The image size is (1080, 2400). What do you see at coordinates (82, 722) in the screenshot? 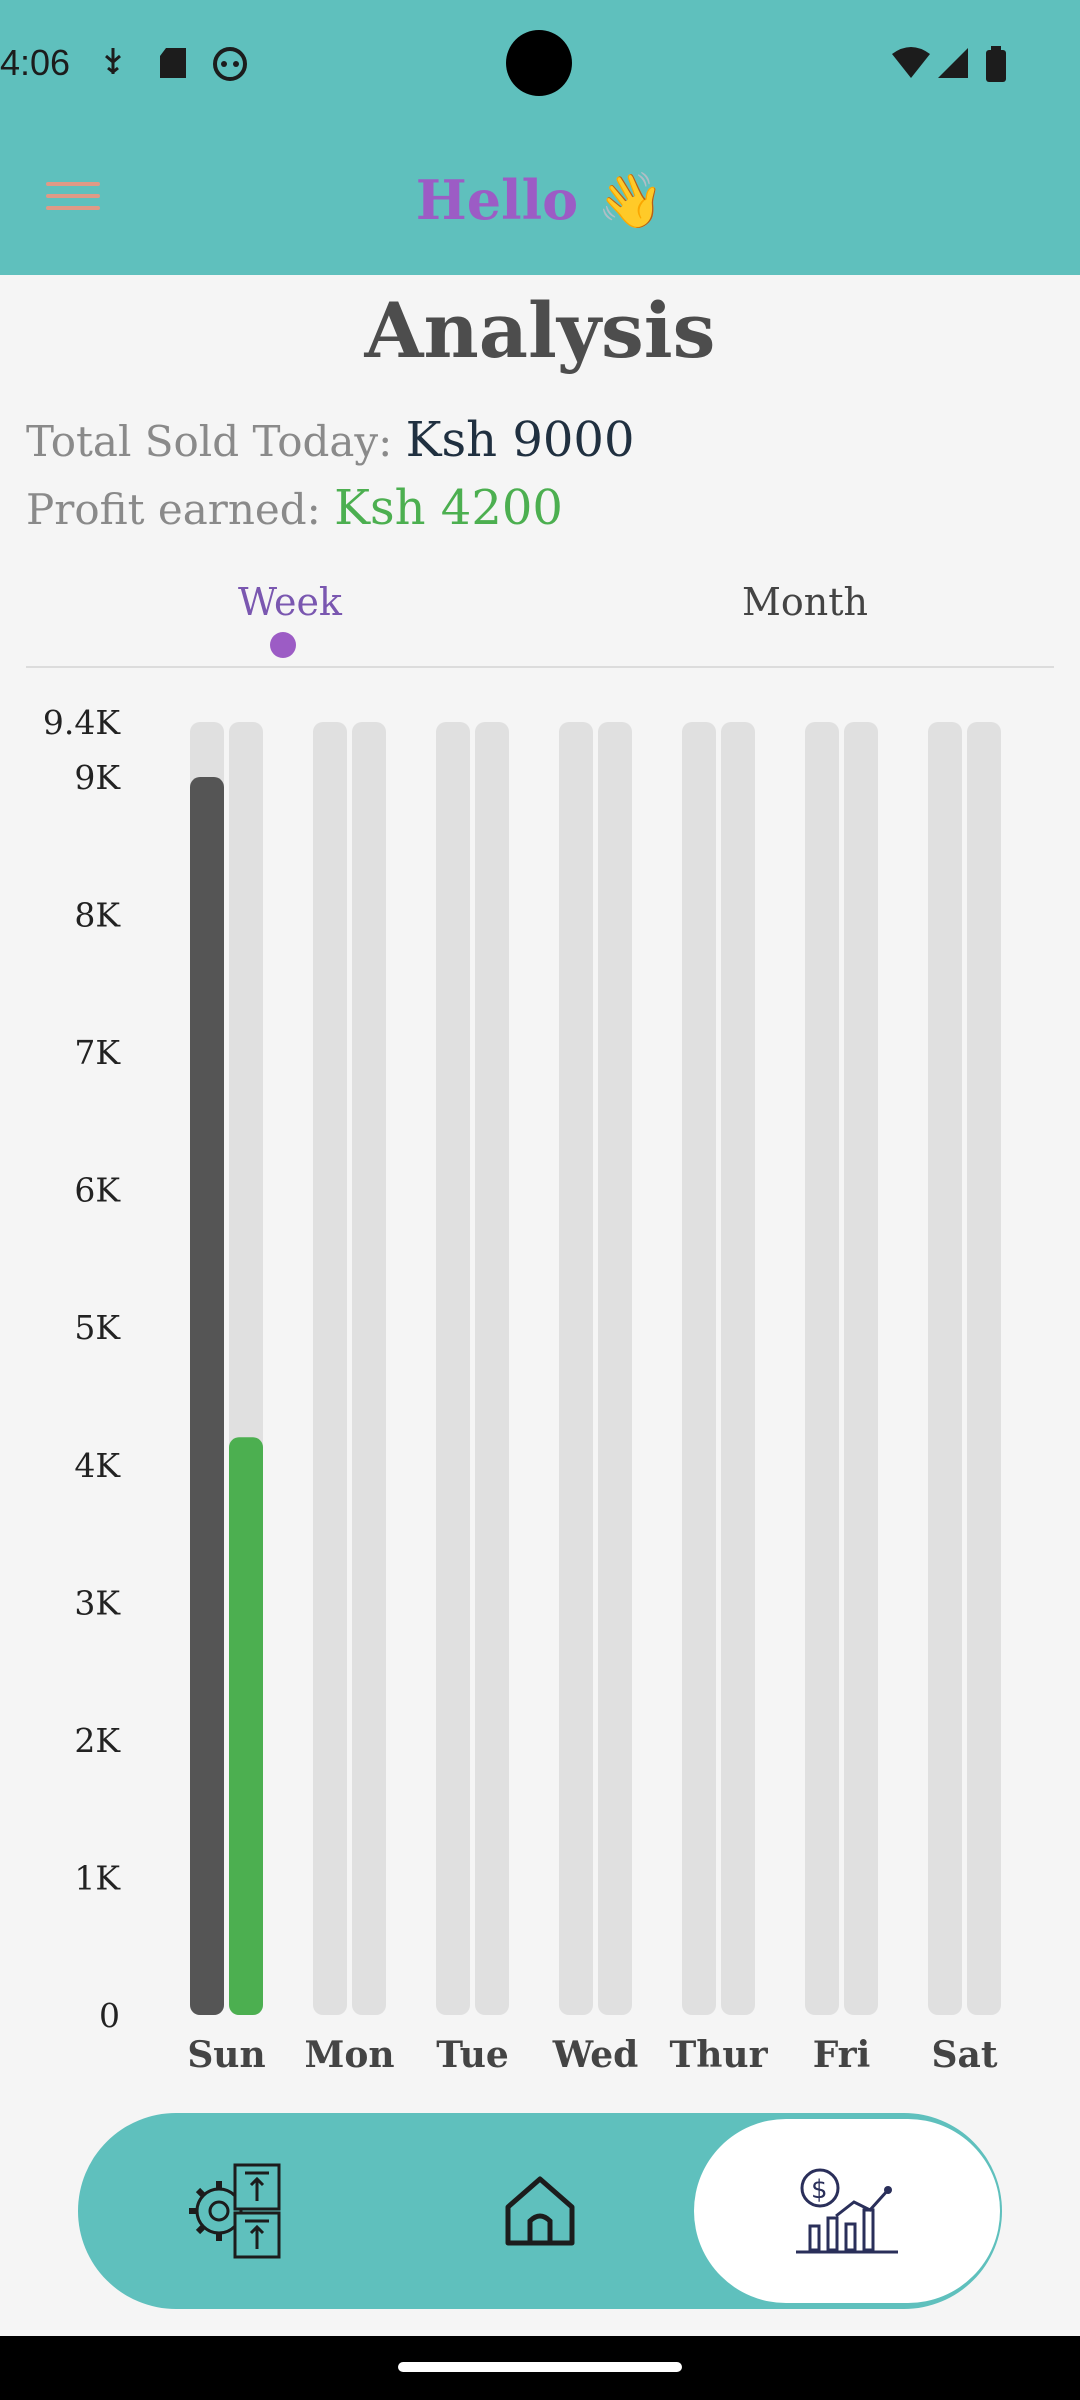
I see `y-tick-label: 9.4K` at bounding box center [82, 722].